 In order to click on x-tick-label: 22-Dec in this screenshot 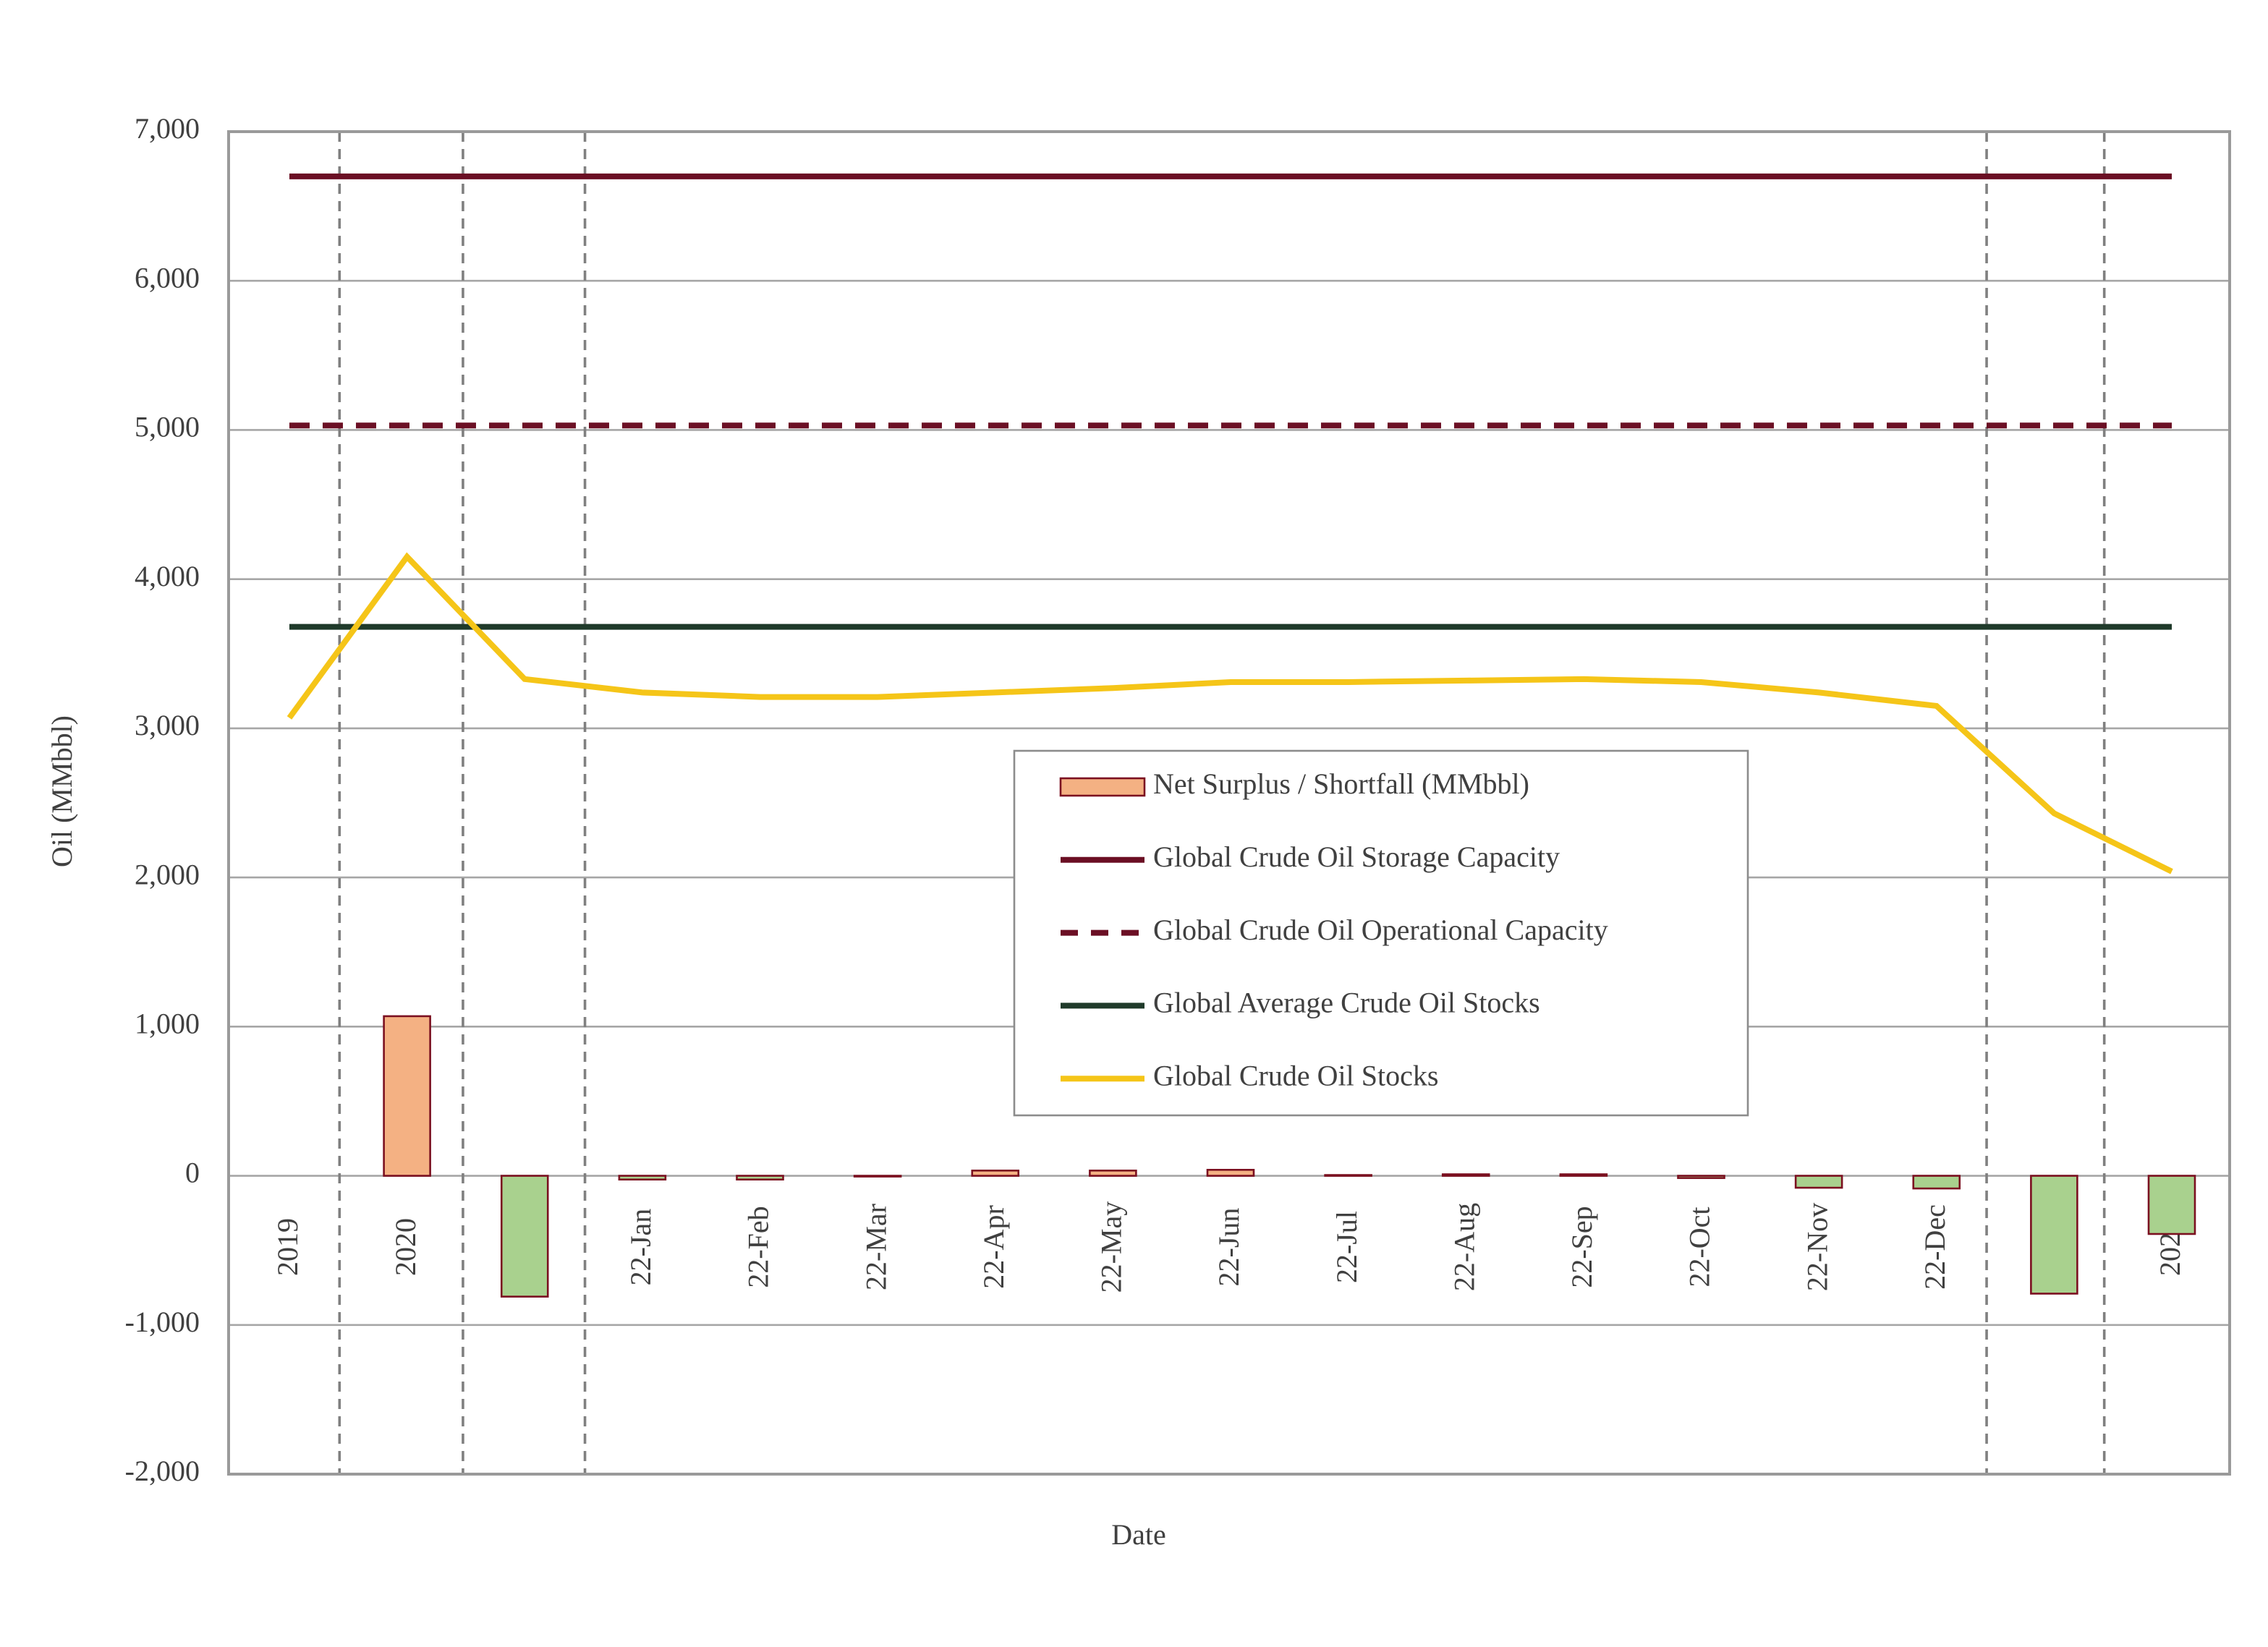, I will do `click(1935, 1247)`.